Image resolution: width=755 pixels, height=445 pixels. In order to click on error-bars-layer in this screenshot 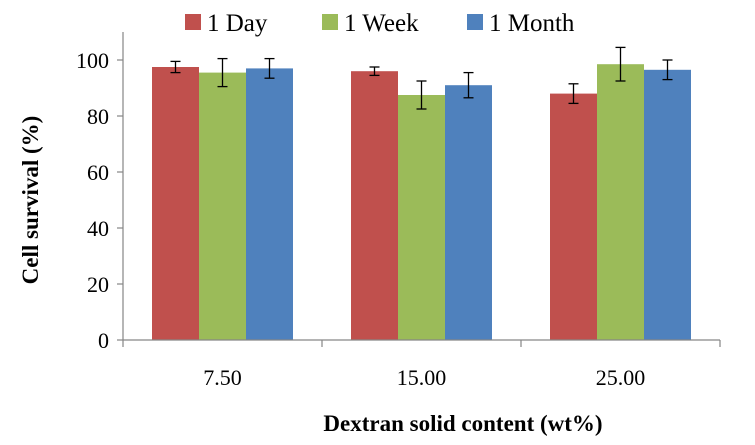, I will do `click(421, 78)`.